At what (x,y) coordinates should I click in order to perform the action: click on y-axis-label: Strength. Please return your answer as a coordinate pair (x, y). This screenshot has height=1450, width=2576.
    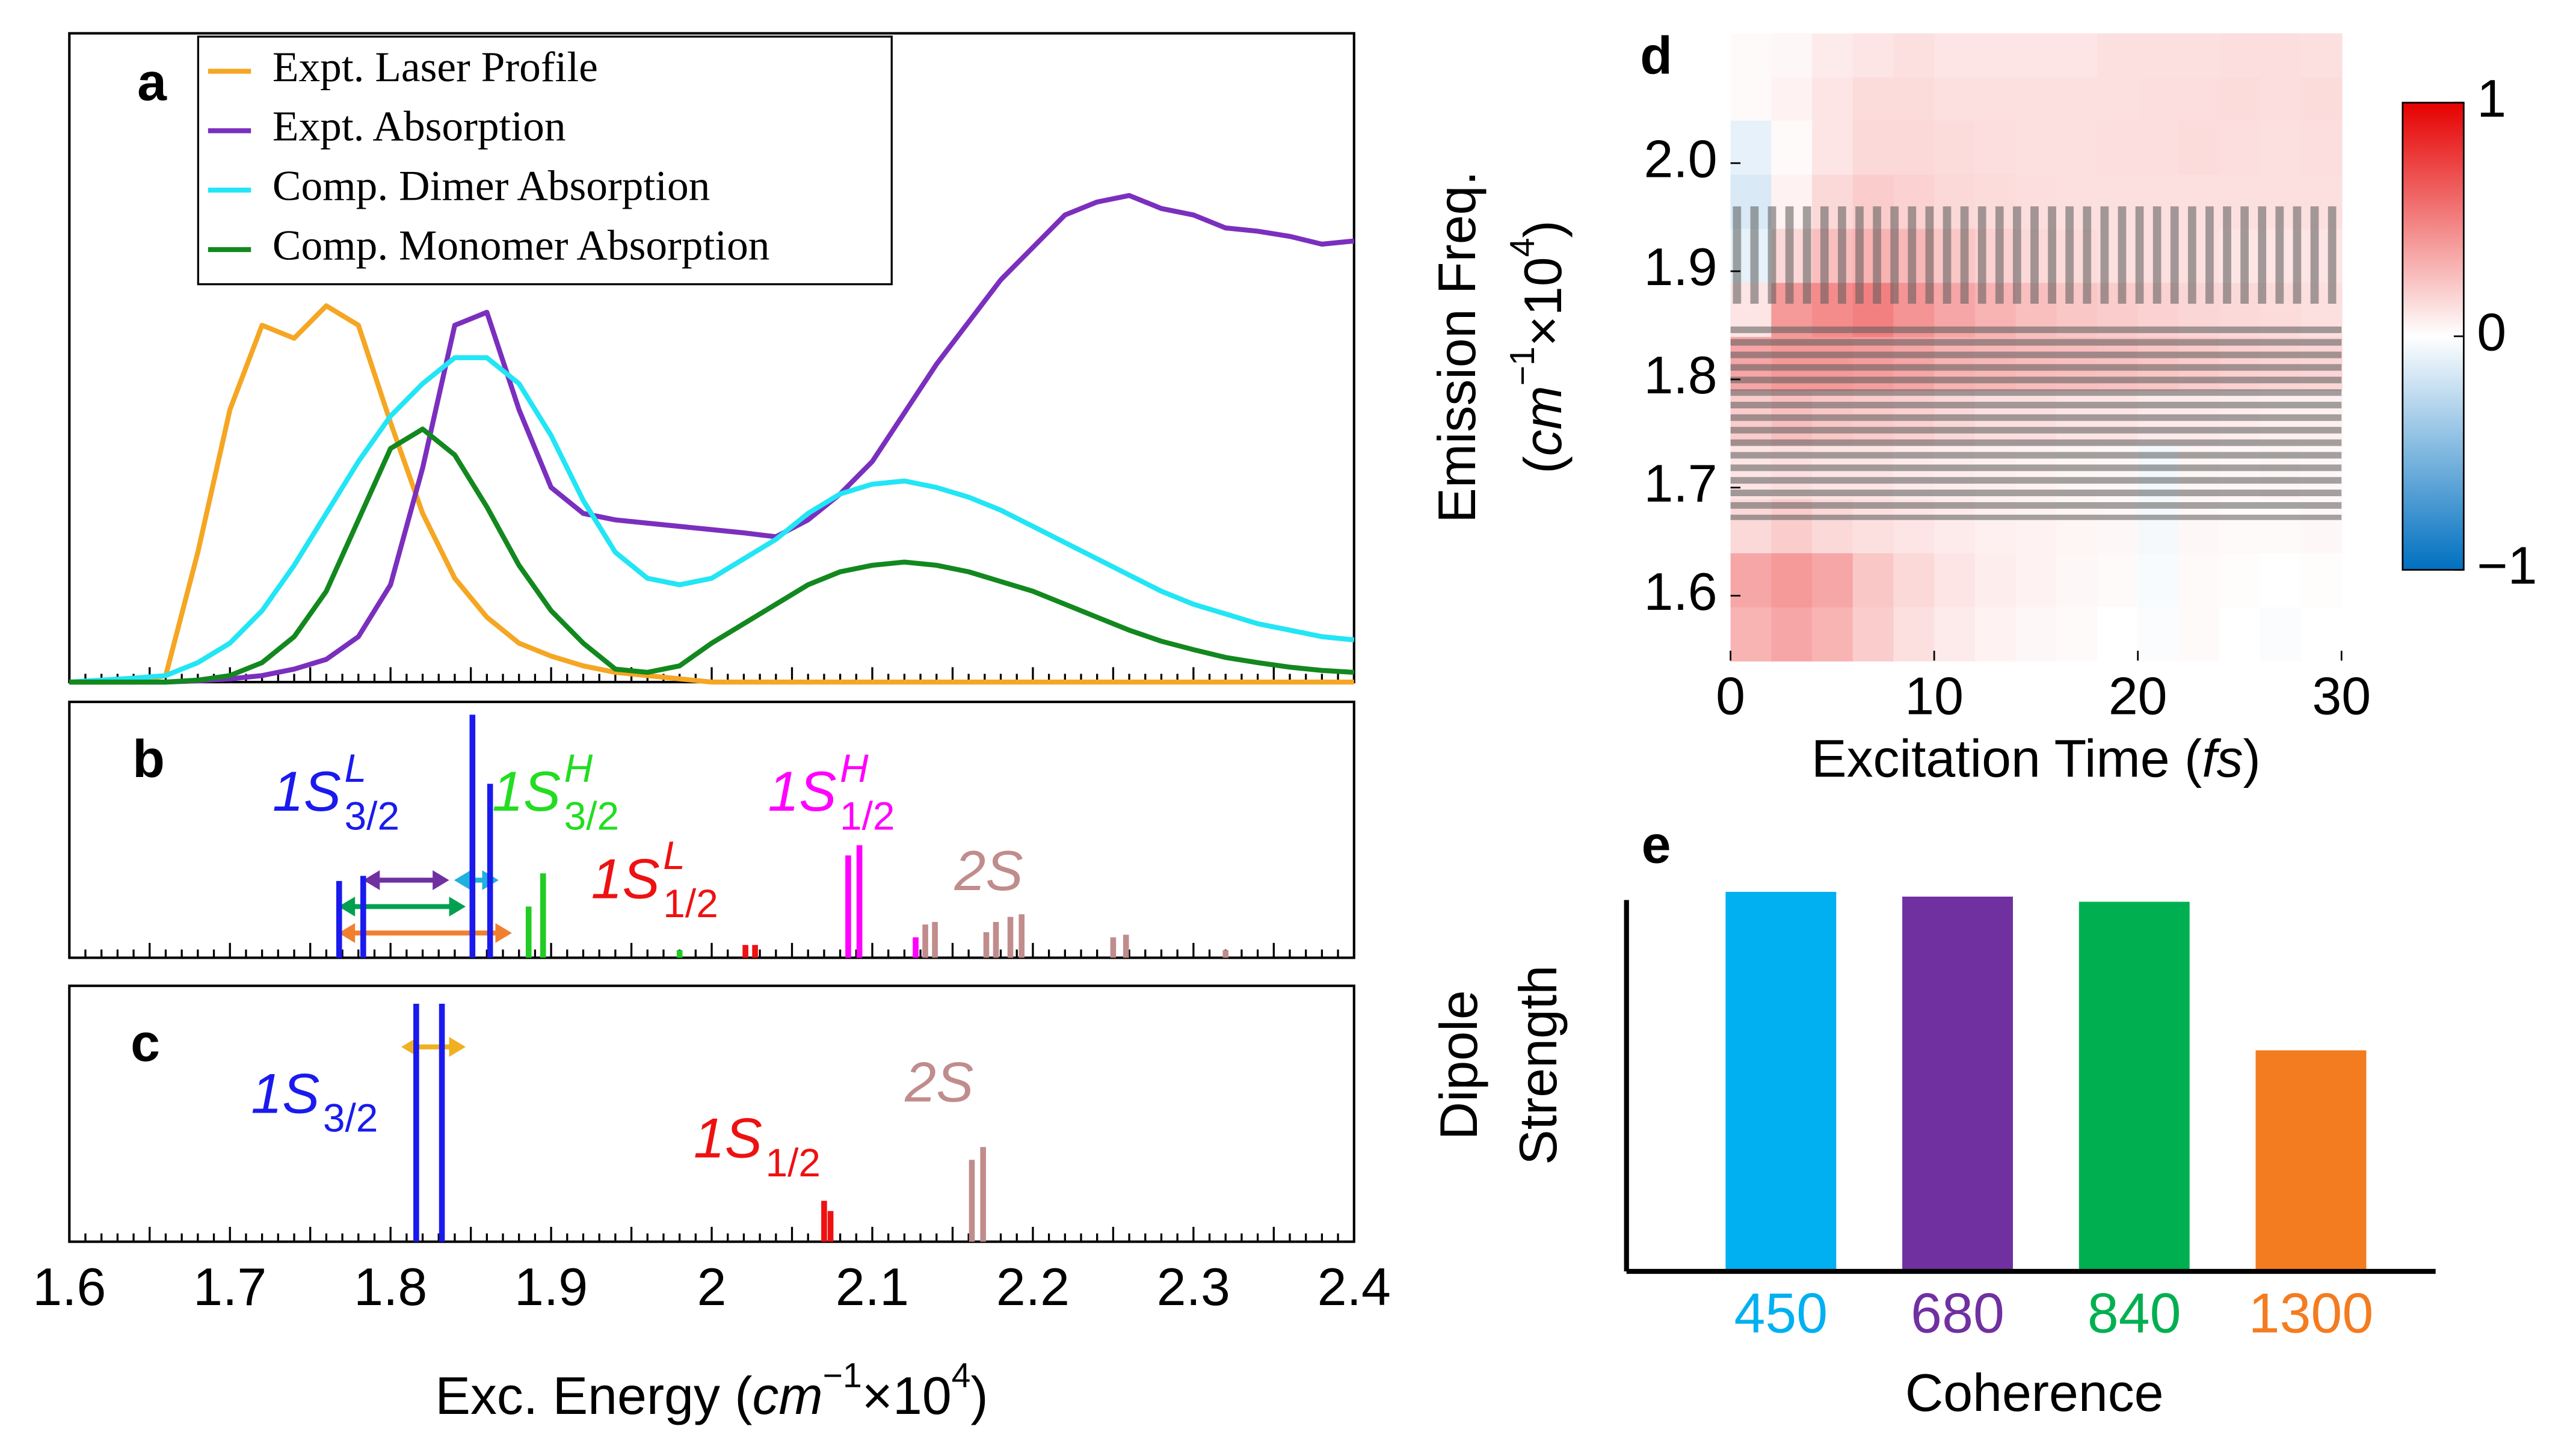
    Looking at the image, I should click on (1538, 1065).